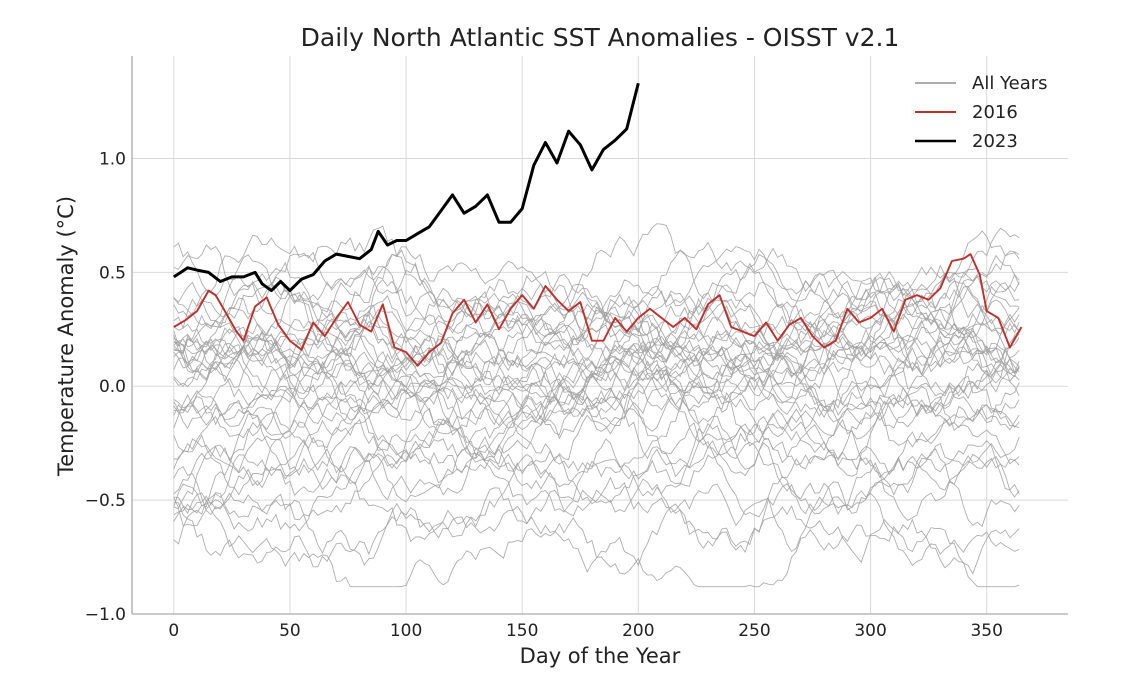  I want to click on y-tick-label: 1.0, so click(112, 159).